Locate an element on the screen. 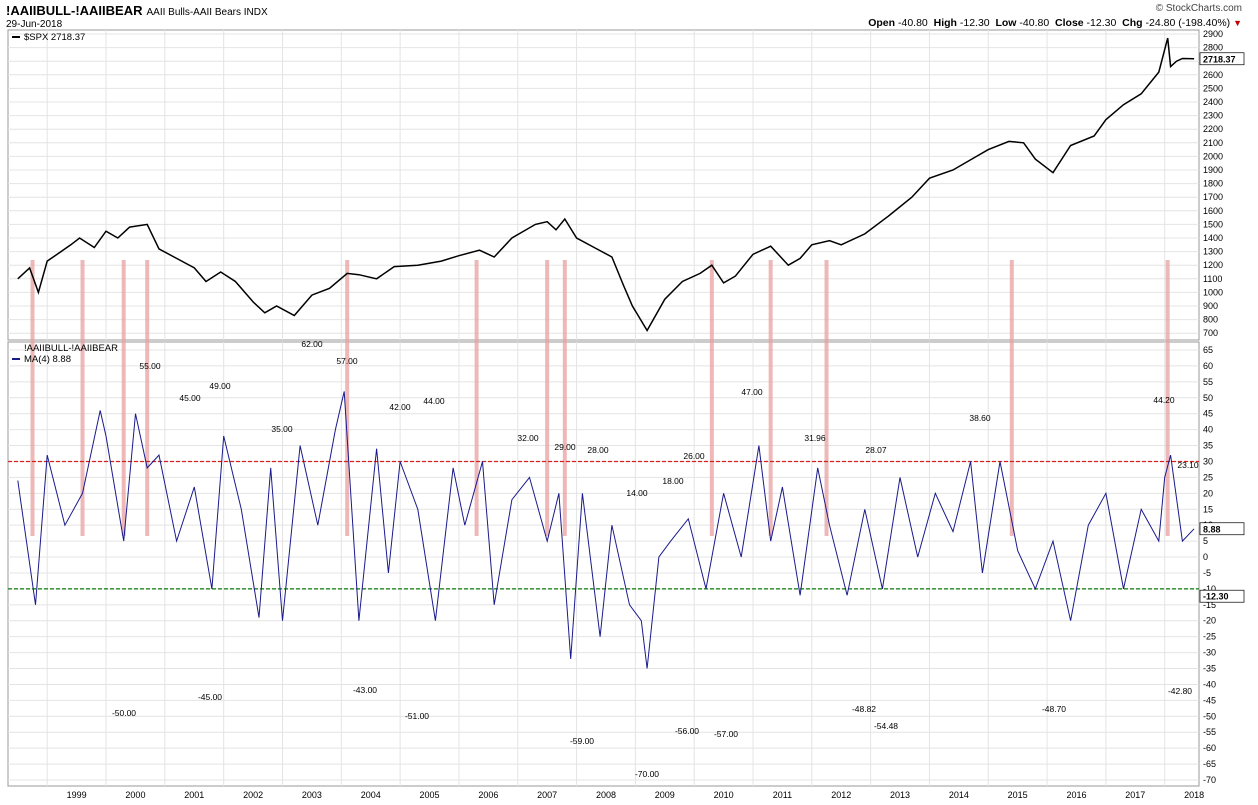 This screenshot has width=1258, height=805. open-label: Open is located at coordinates (882, 23).